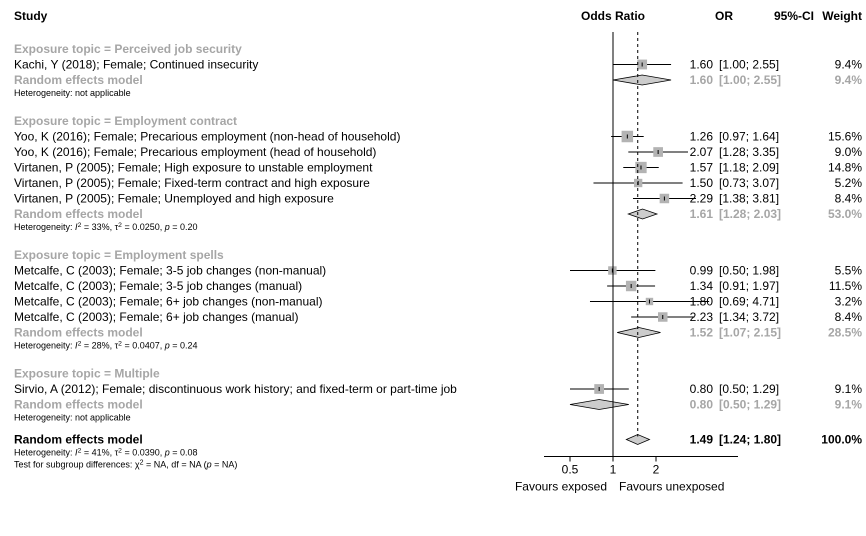 The height and width of the screenshot is (536, 866). What do you see at coordinates (749, 168) in the screenshot?
I see `ci-value: [1.18; 2.09]` at bounding box center [749, 168].